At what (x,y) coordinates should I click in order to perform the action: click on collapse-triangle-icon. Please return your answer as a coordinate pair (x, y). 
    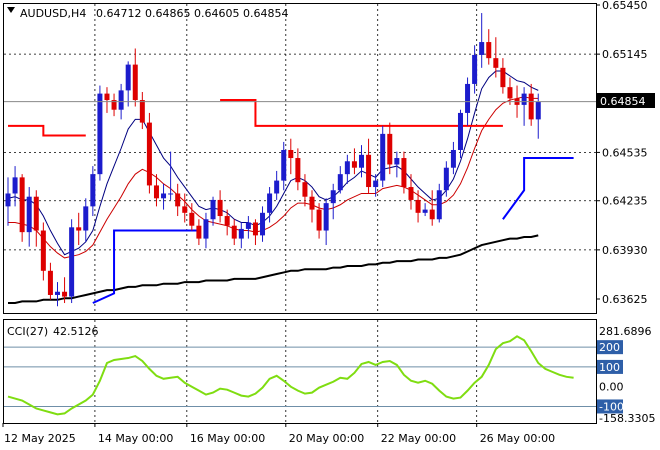
    Looking at the image, I should click on (11, 10).